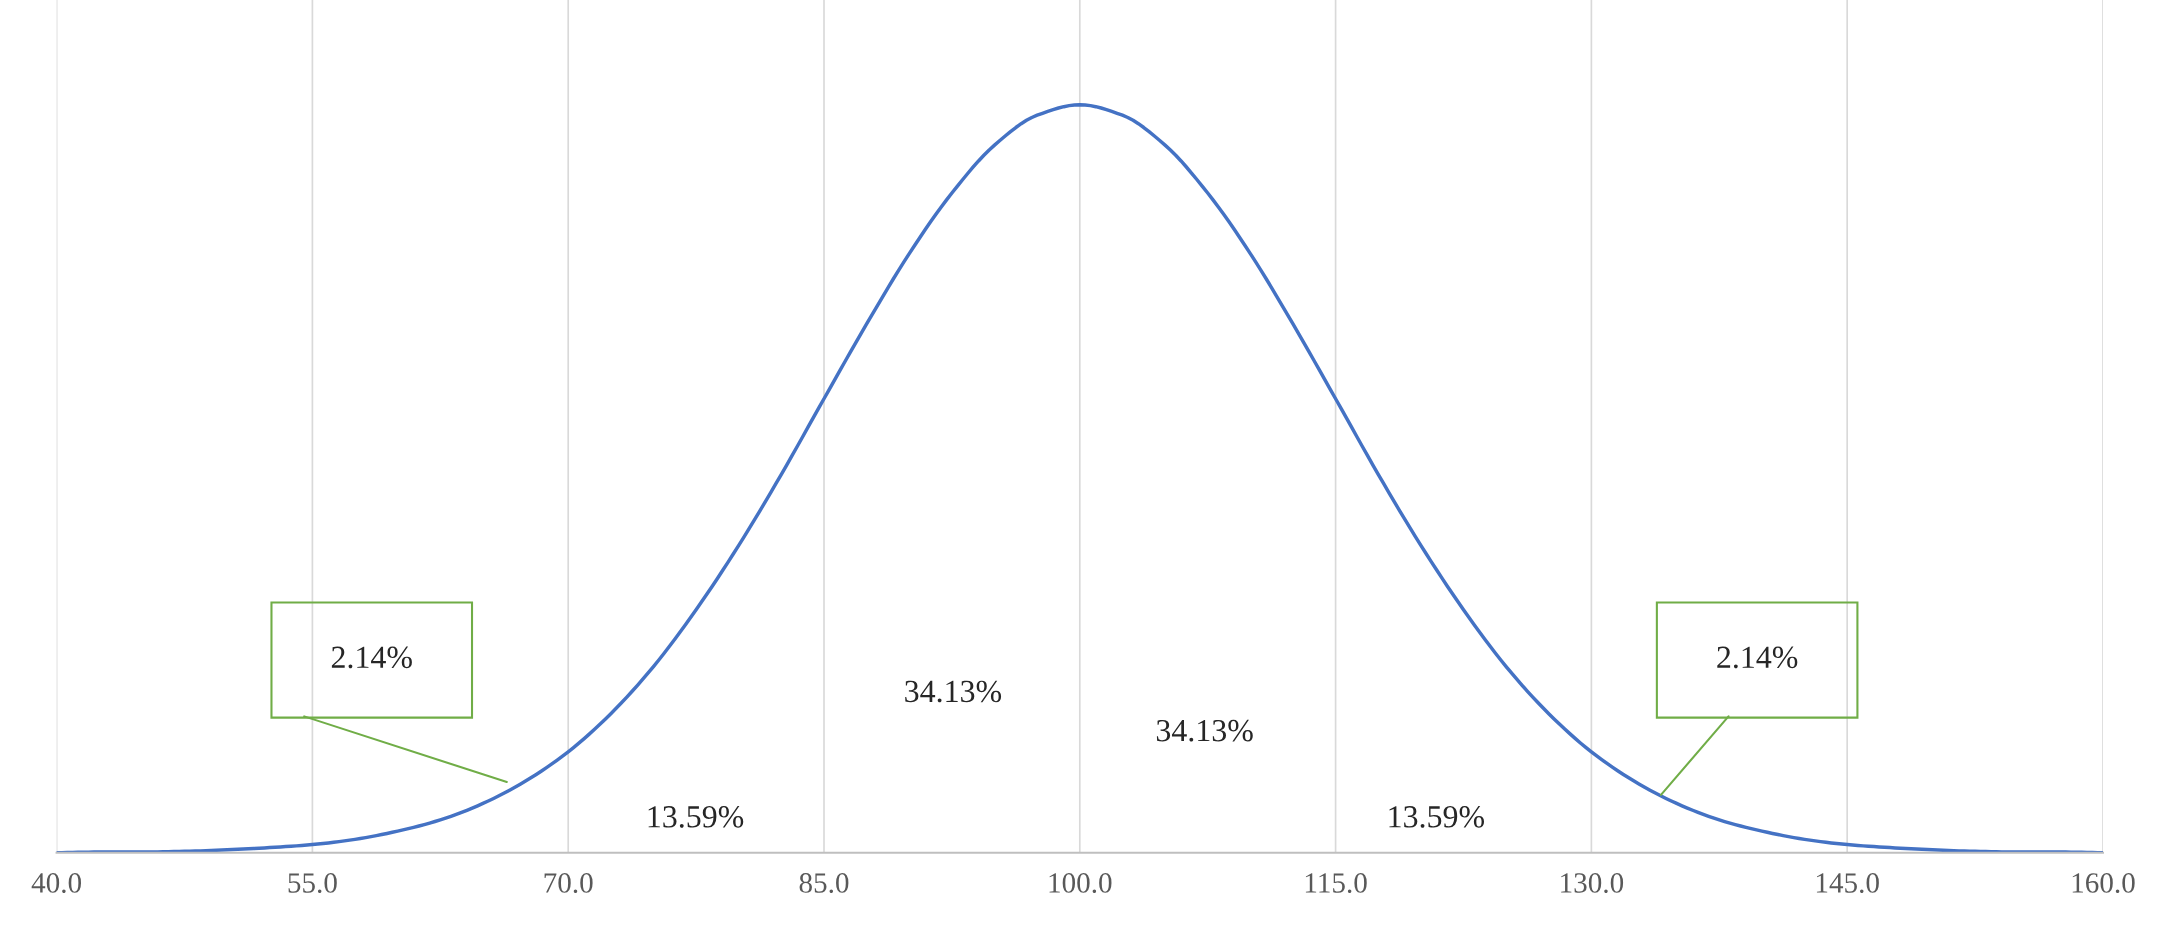 The height and width of the screenshot is (929, 2177). I want to click on x-tick-label: 115.0, so click(1336, 883).